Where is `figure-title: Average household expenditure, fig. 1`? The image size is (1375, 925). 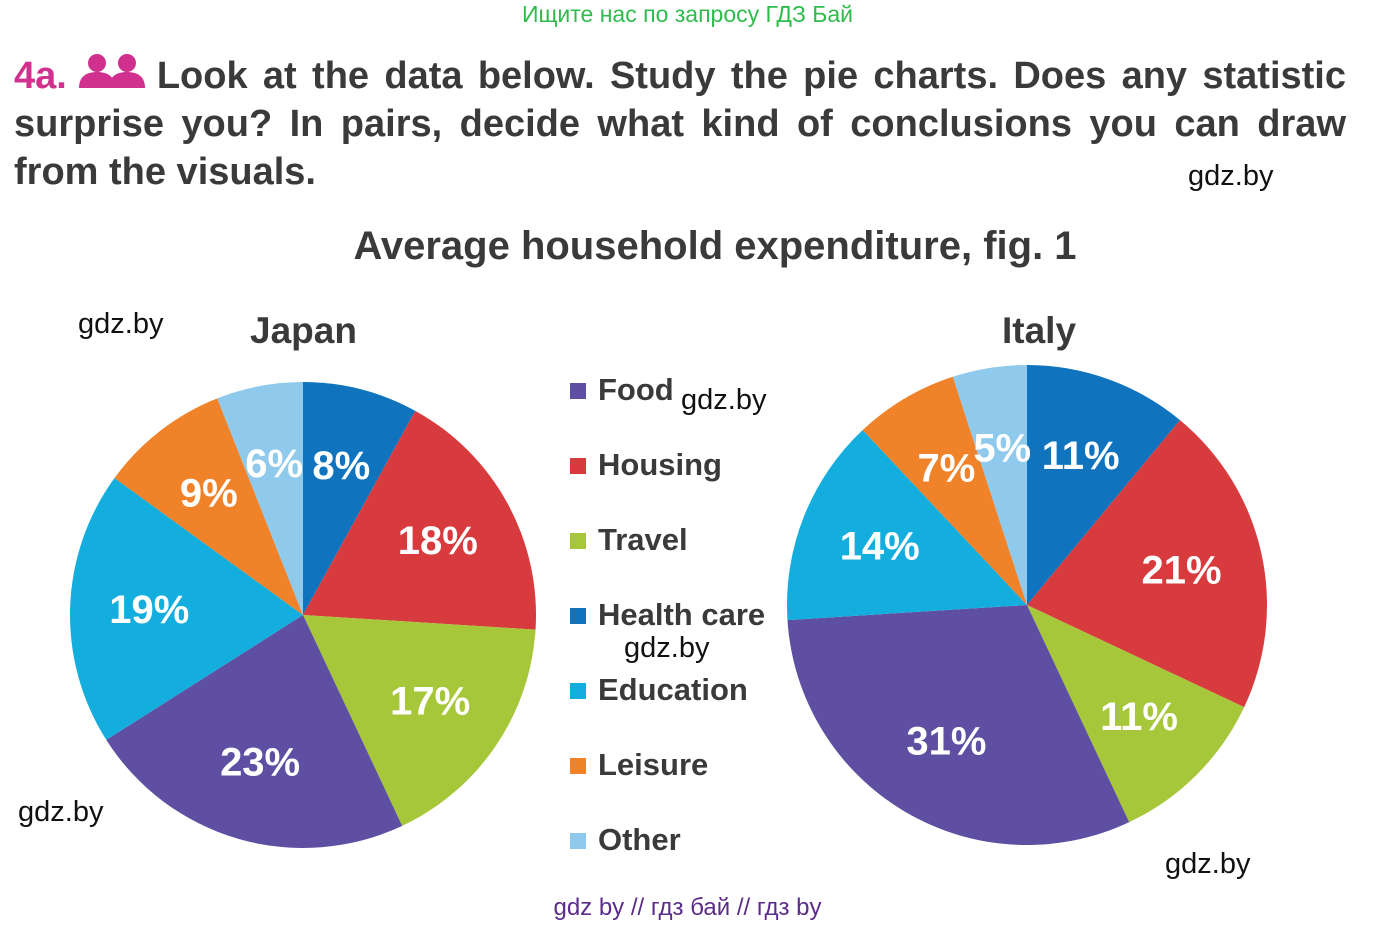
figure-title: Average household expenditure, fig. 1 is located at coordinates (715, 246).